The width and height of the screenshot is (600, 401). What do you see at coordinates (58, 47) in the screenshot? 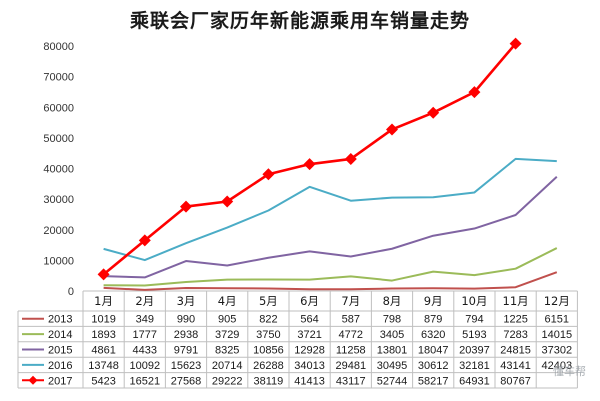
I see `y-tick-label: 80000` at bounding box center [58, 47].